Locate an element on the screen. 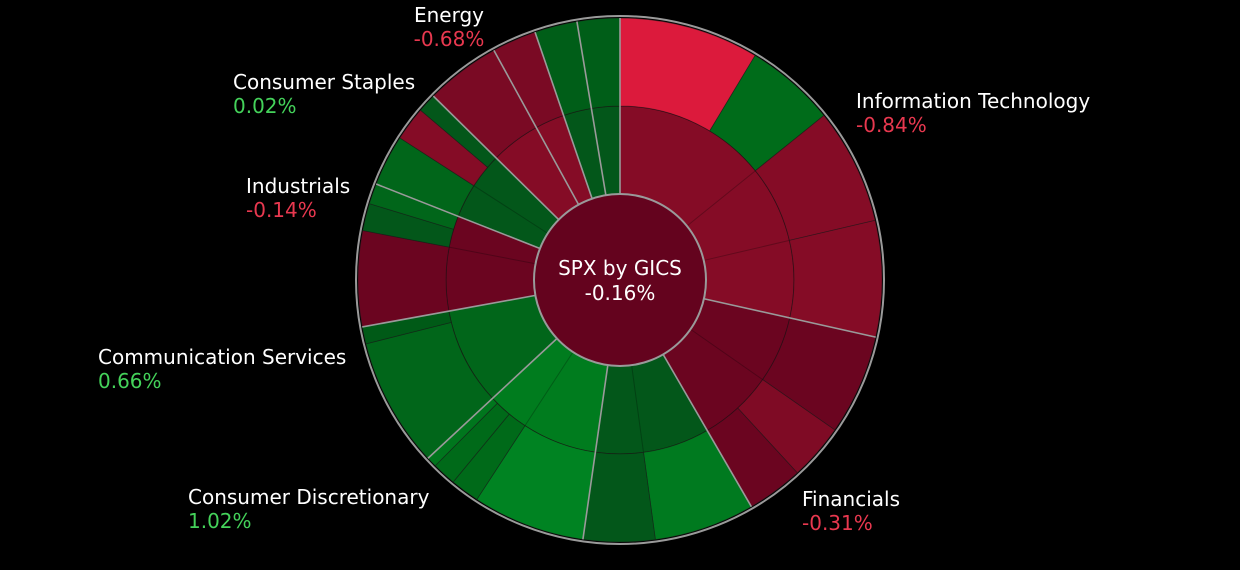 The image size is (1240, 570). sector-divider-financials is located at coordinates (789, 317).